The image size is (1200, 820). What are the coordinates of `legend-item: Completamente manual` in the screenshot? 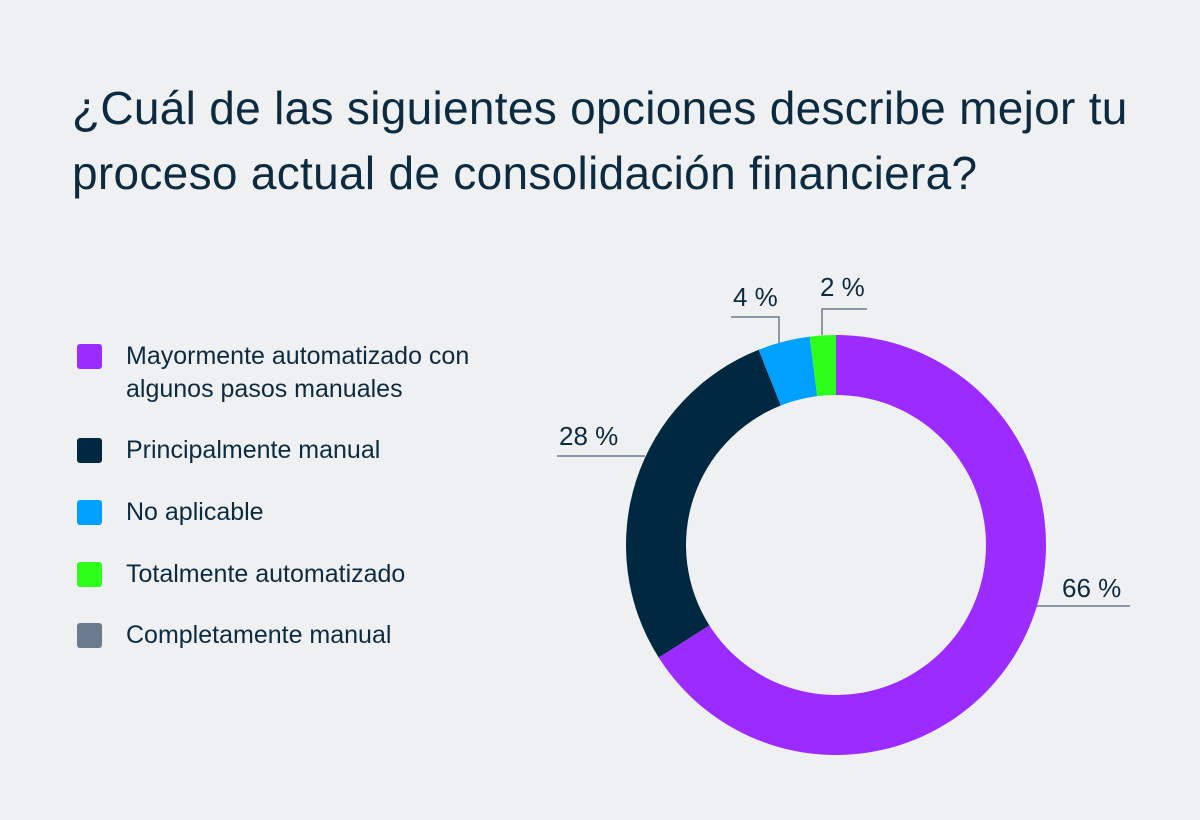 It's located at (307, 635).